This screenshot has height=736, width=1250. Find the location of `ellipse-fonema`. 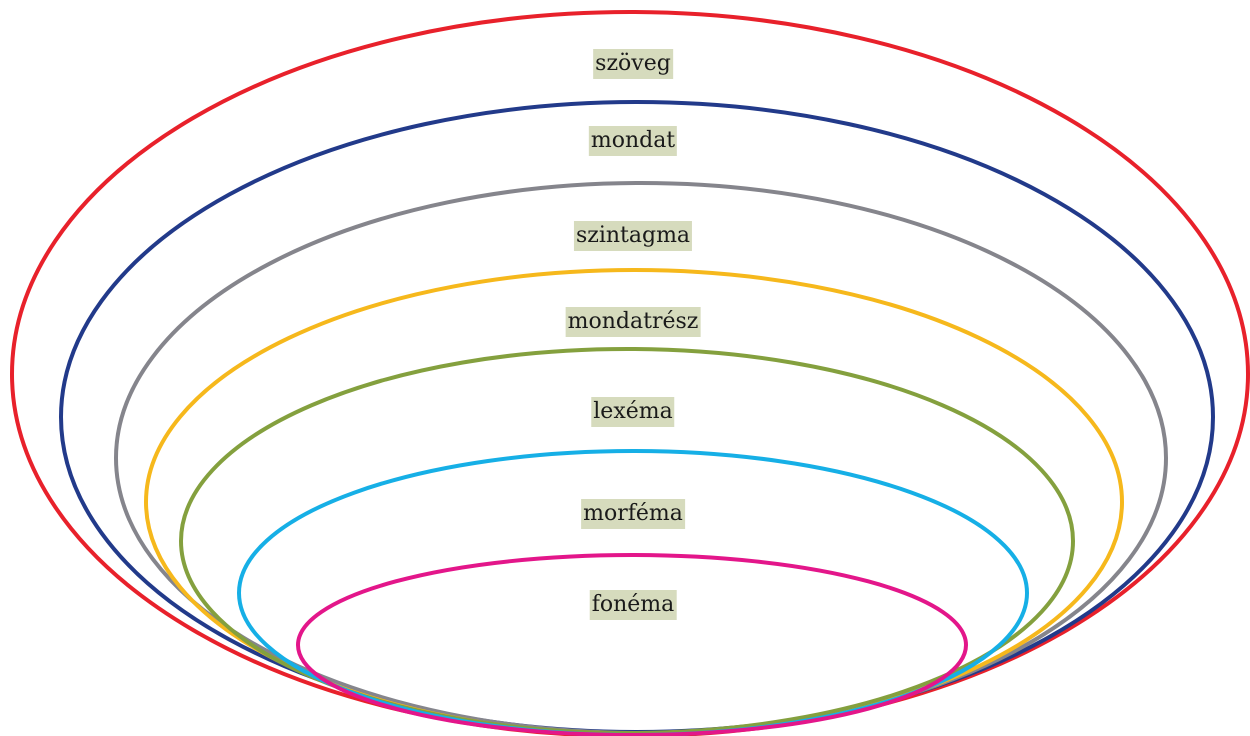

ellipse-fonema is located at coordinates (632, 644).